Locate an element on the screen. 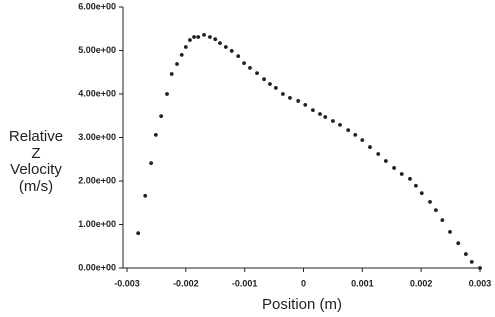  x-tick-label: -0.001 is located at coordinates (245, 283).